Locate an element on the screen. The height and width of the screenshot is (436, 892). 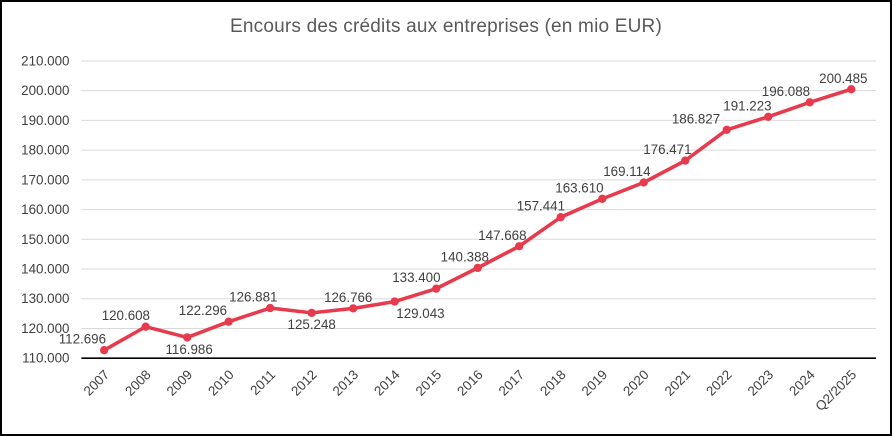
data-label: 191.223 is located at coordinates (747, 105).